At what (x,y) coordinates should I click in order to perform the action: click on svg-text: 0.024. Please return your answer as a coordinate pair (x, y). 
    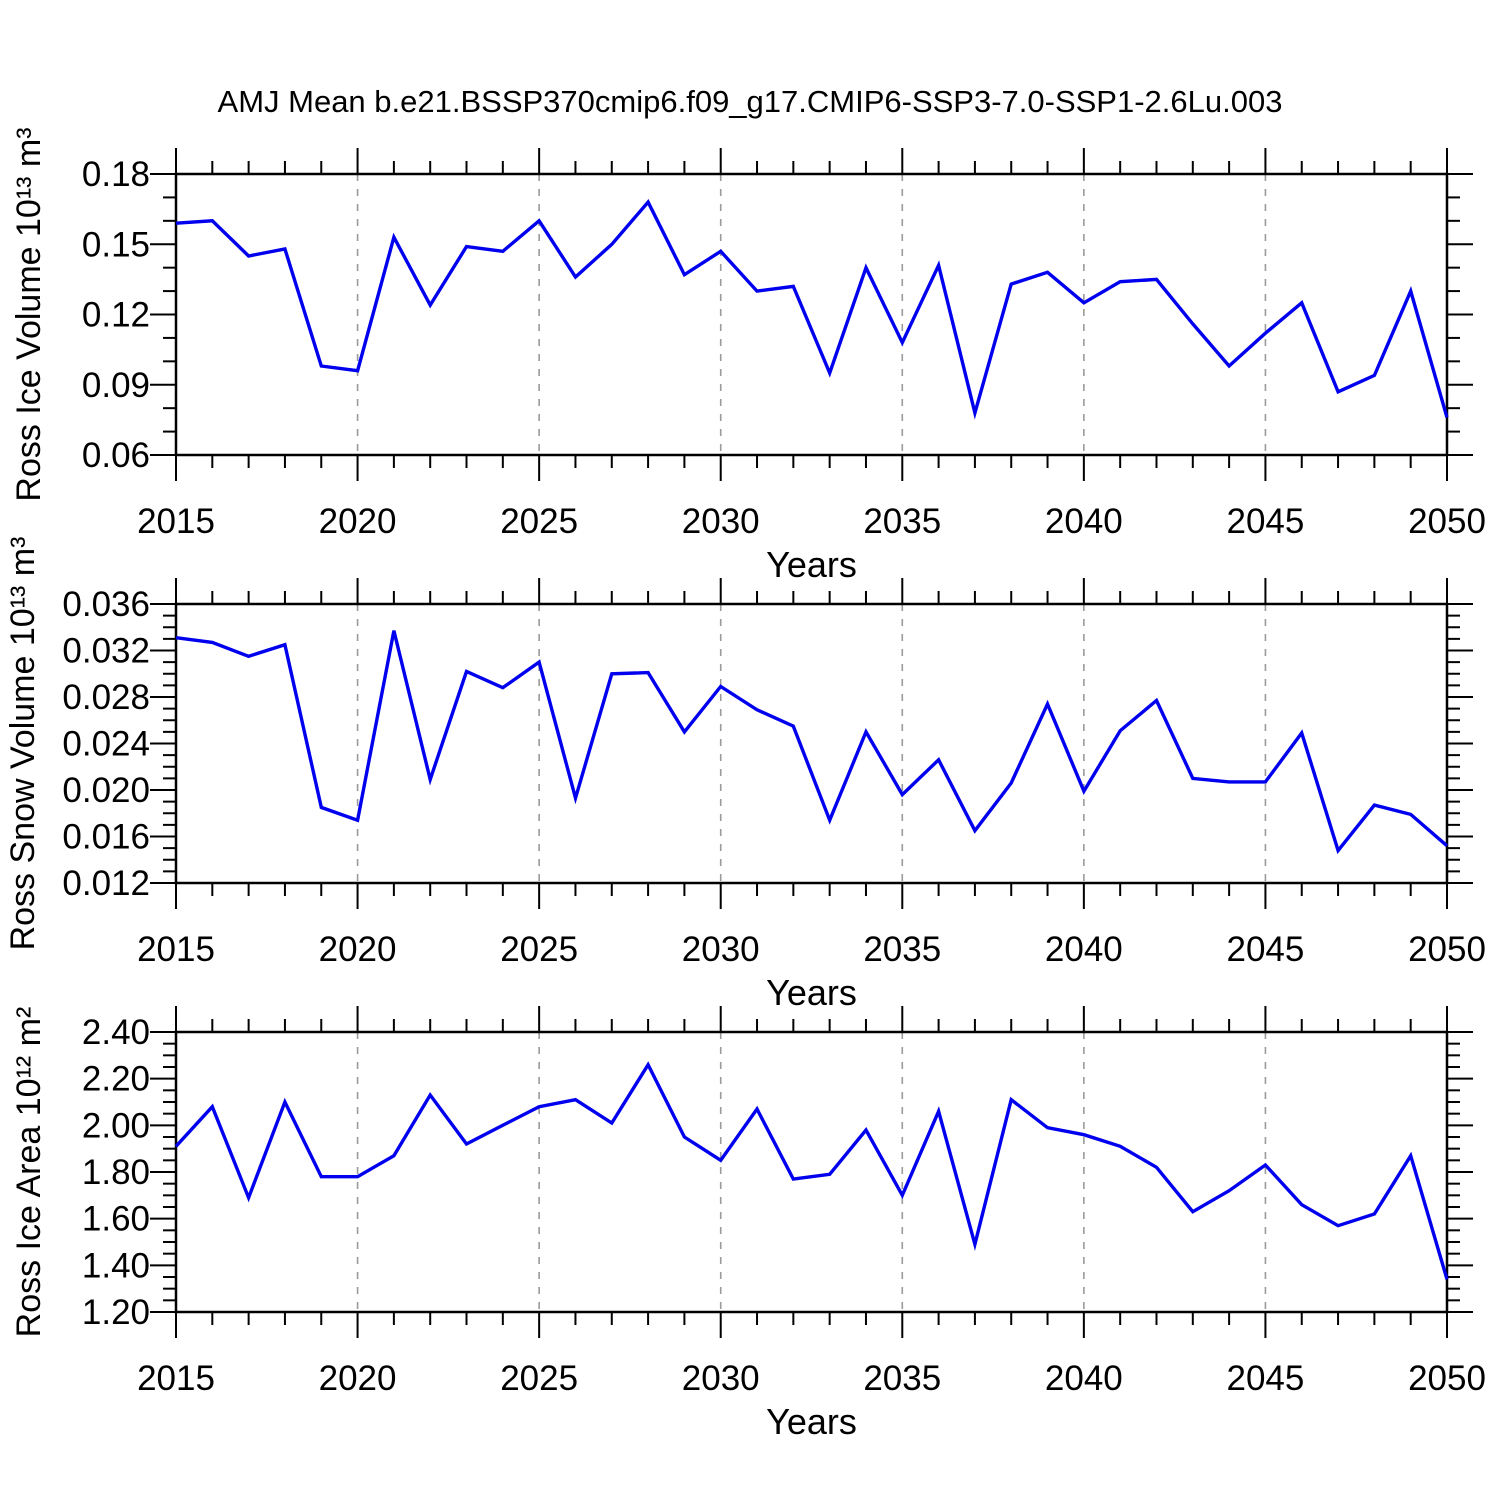
    Looking at the image, I should click on (106, 744).